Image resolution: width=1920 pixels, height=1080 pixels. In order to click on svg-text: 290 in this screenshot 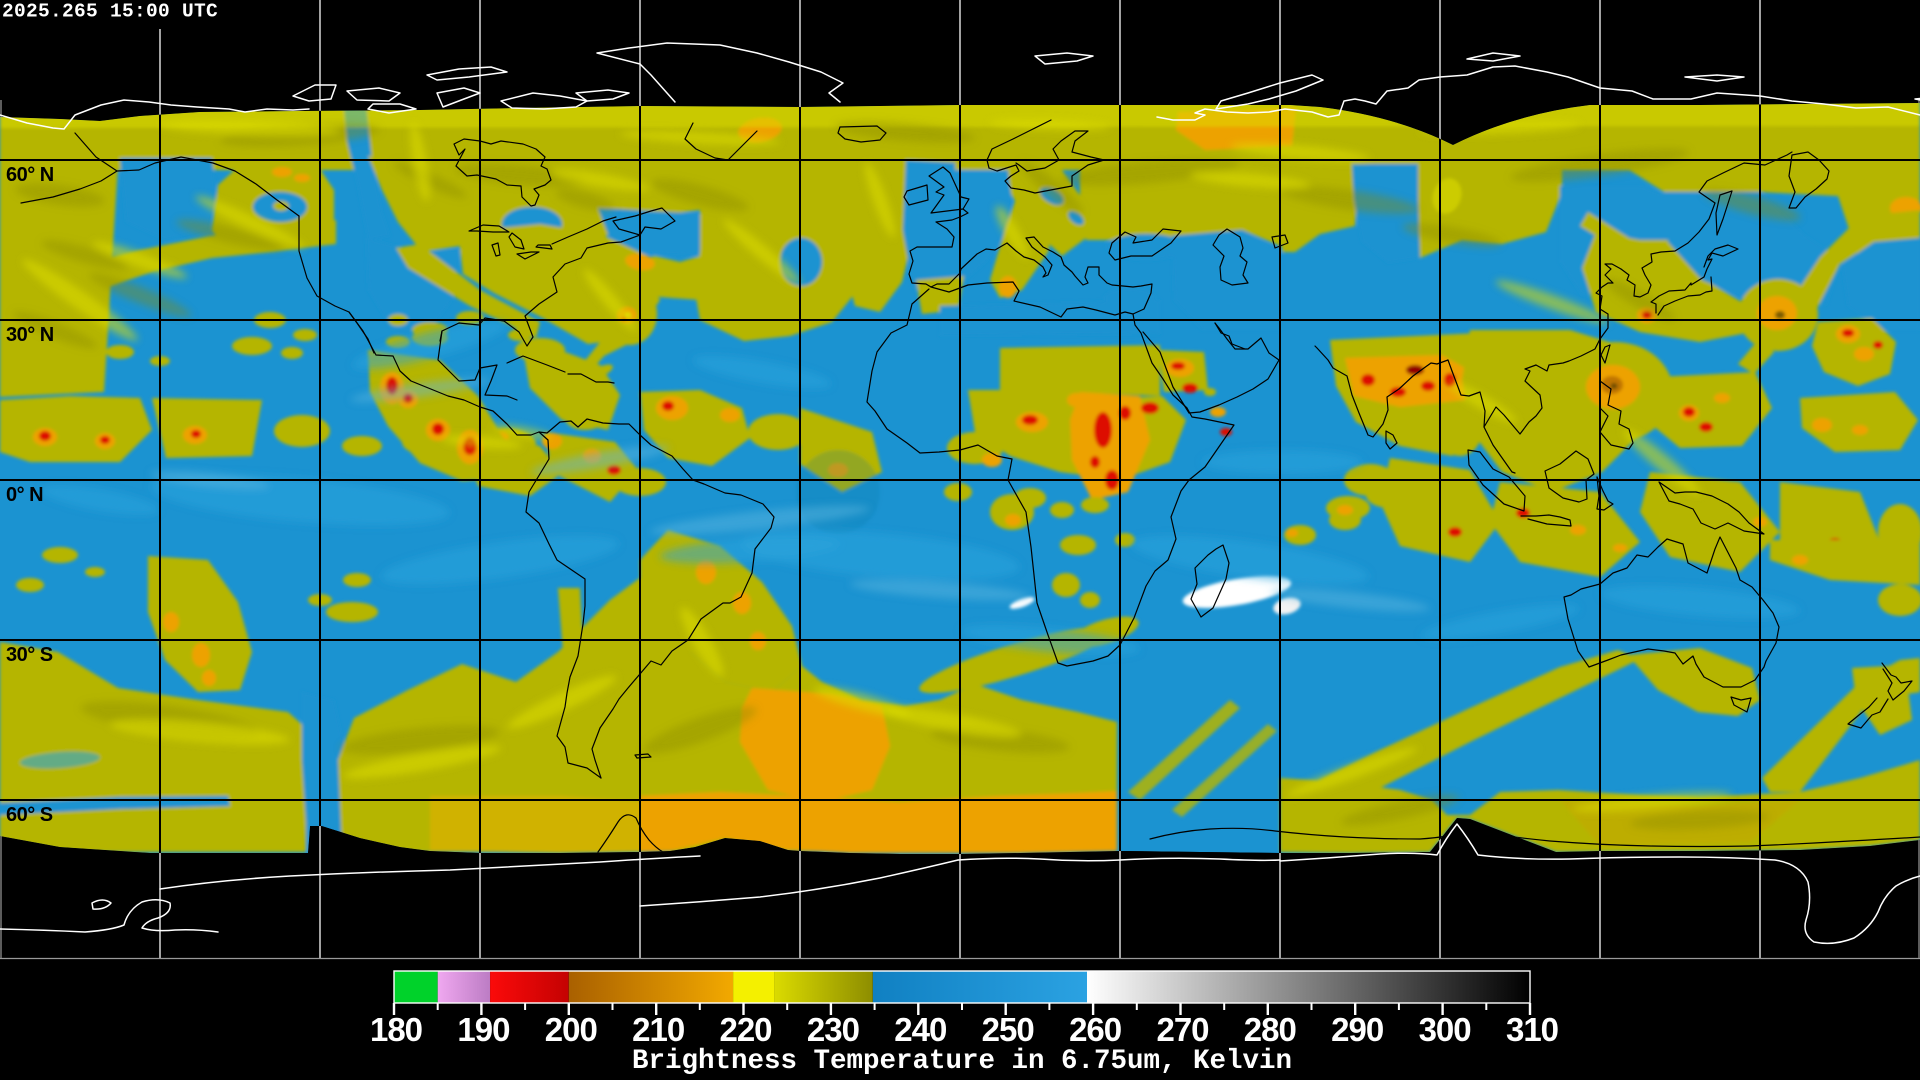, I will do `click(1357, 1029)`.